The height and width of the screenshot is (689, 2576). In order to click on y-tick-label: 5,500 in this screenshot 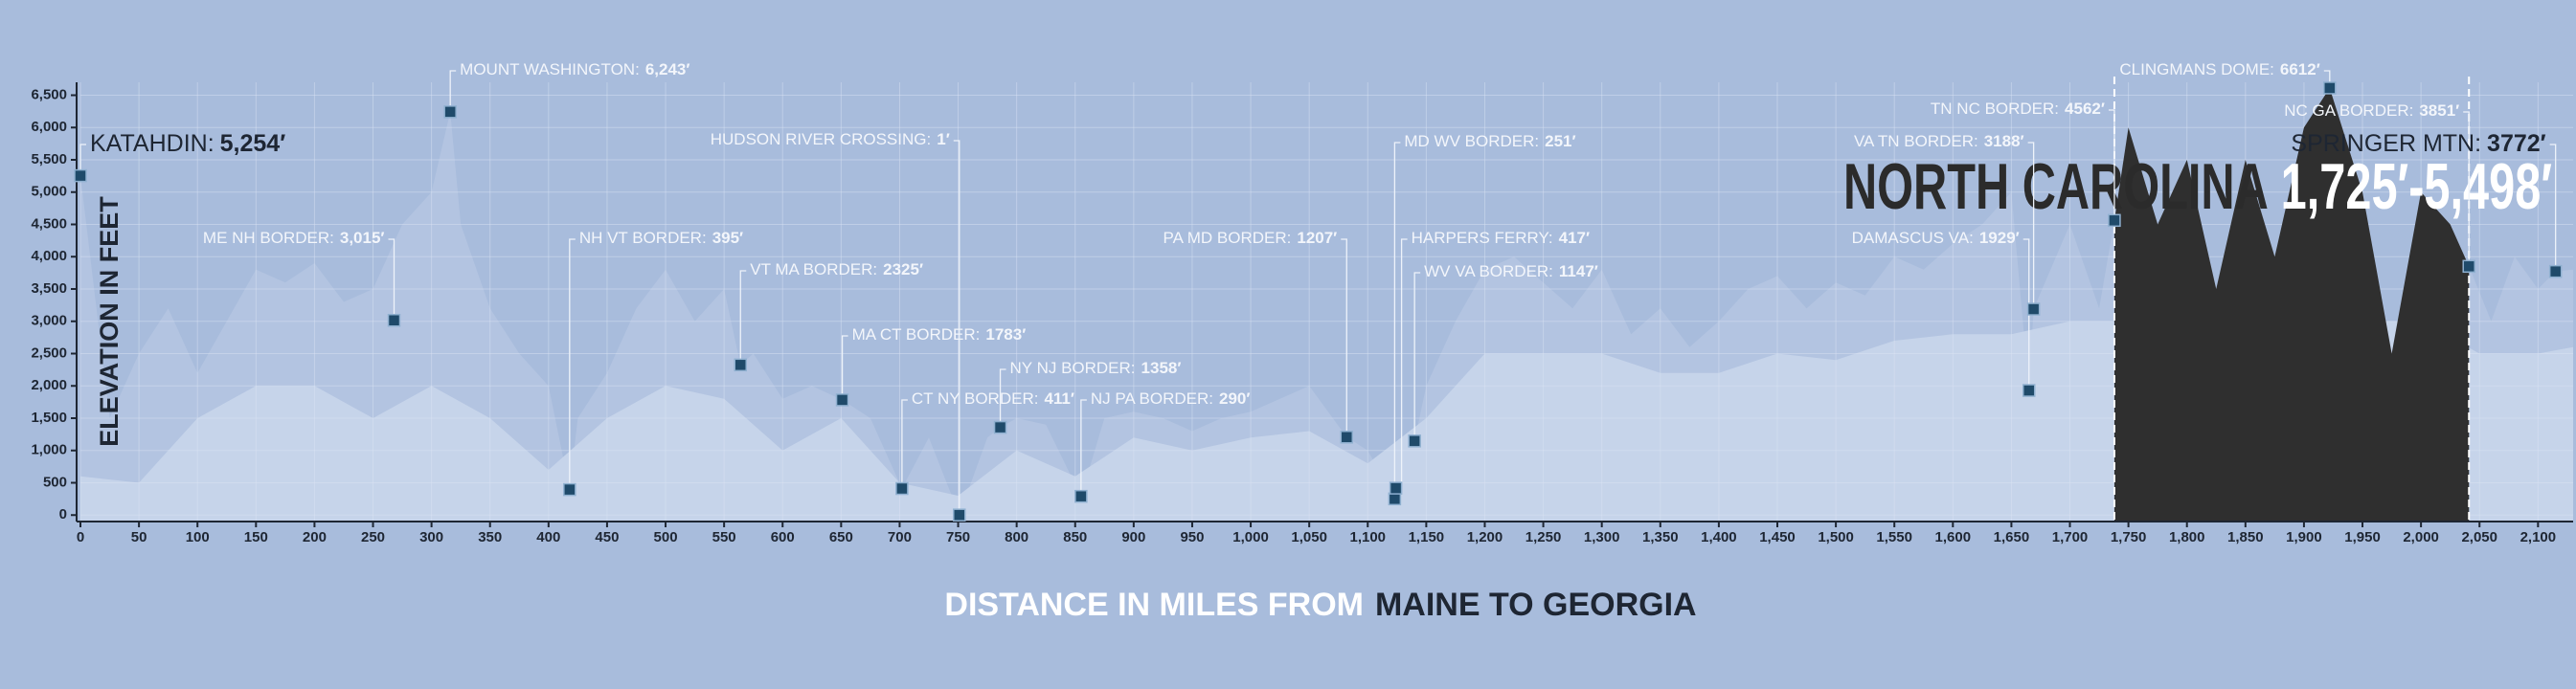, I will do `click(49, 159)`.